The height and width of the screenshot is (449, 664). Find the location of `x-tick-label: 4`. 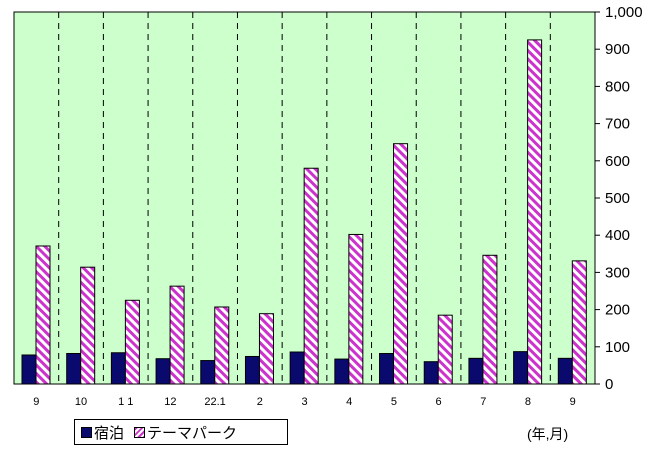

x-tick-label: 4 is located at coordinates (349, 402).